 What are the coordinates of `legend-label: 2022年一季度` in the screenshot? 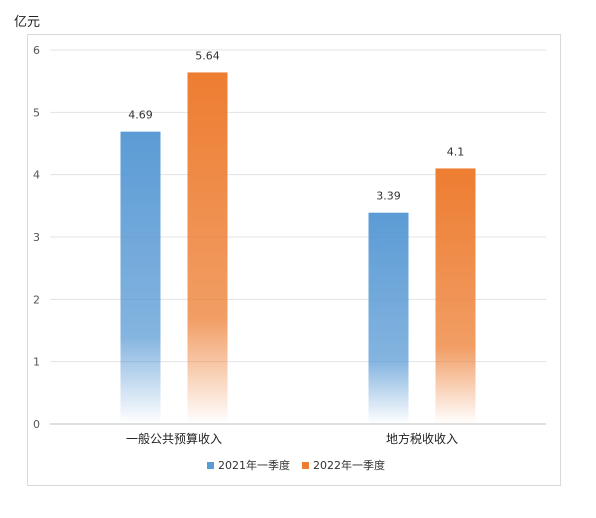 It's located at (349, 465).